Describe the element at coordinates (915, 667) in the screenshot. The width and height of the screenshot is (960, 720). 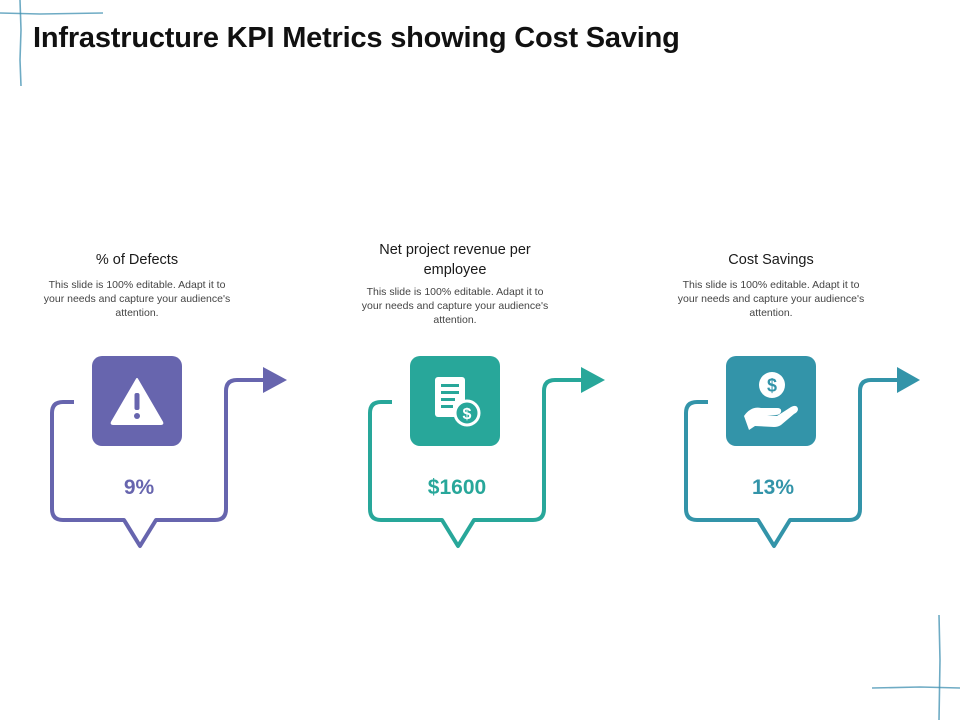
I see `bottom-right-corner-decoration` at that location.